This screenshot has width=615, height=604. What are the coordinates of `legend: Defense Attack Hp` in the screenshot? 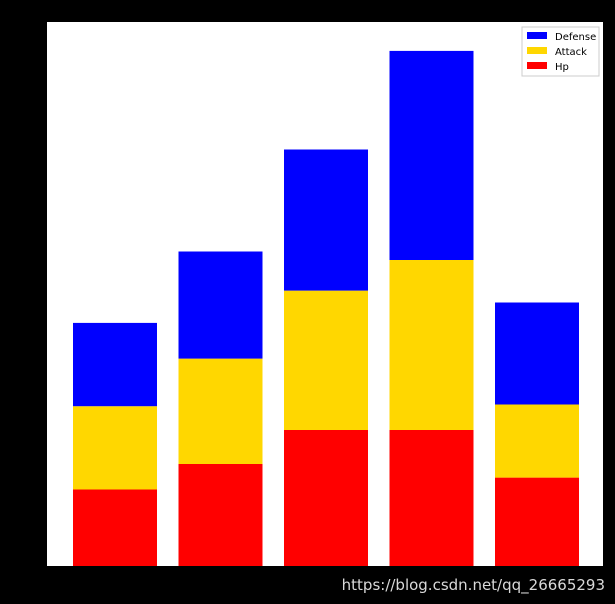 It's located at (560, 51).